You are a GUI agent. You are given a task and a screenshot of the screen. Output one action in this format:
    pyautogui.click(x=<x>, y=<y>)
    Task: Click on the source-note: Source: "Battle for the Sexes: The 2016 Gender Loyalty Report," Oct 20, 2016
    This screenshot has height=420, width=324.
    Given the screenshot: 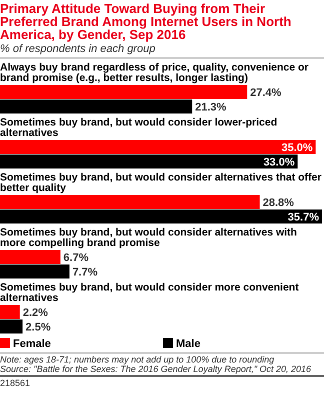 What is the action you would take?
    pyautogui.click(x=156, y=369)
    